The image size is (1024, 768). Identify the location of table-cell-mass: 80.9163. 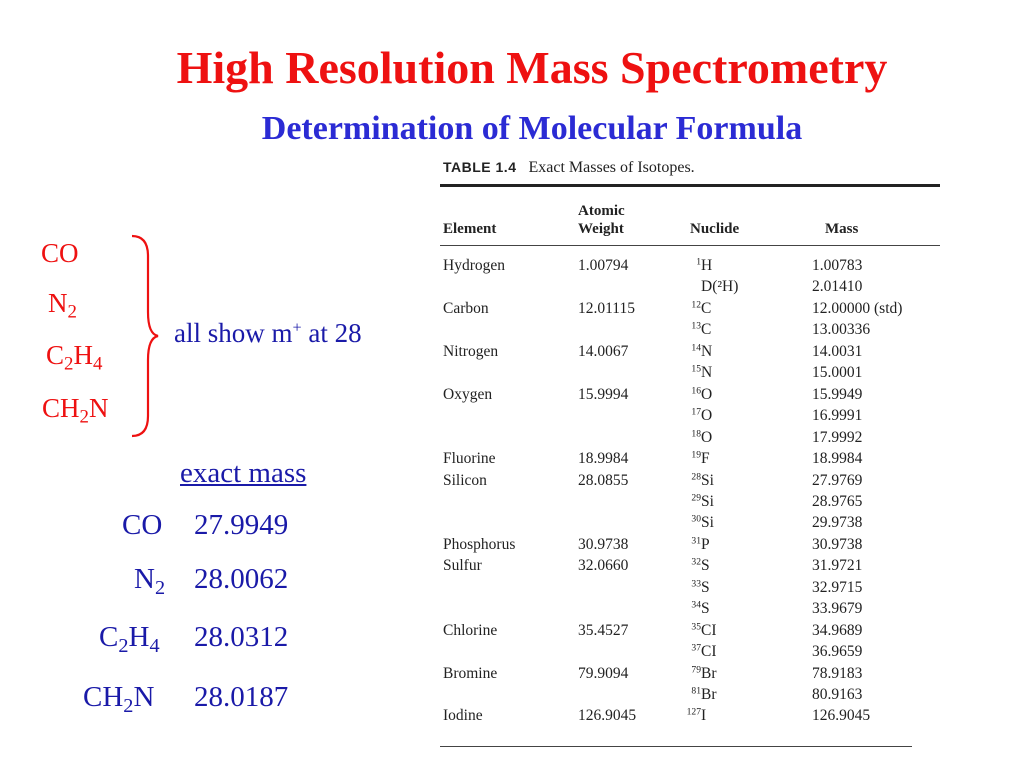
(837, 694).